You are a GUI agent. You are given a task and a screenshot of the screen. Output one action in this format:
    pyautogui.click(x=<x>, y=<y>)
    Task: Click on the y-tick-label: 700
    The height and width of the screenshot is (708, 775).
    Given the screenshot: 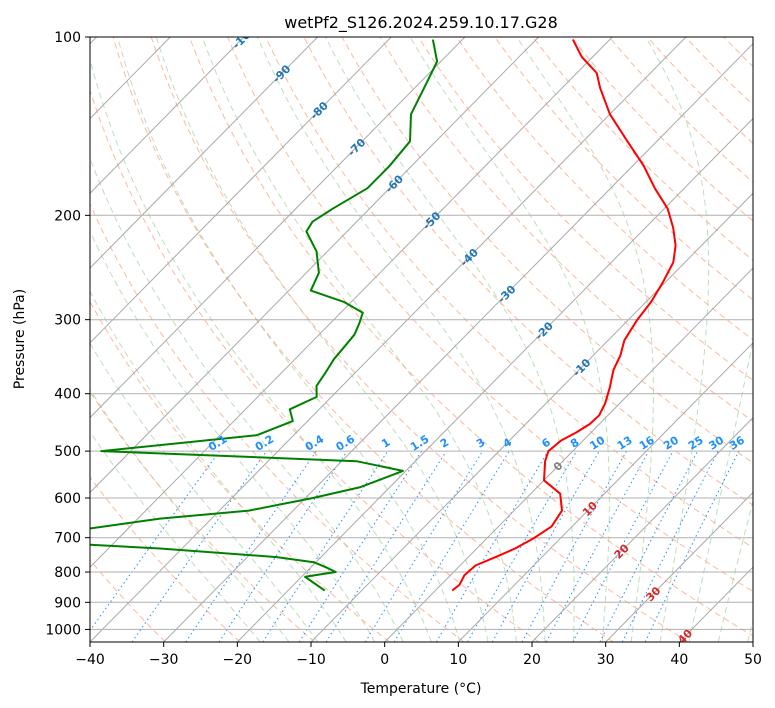 What is the action you would take?
    pyautogui.click(x=67, y=539)
    